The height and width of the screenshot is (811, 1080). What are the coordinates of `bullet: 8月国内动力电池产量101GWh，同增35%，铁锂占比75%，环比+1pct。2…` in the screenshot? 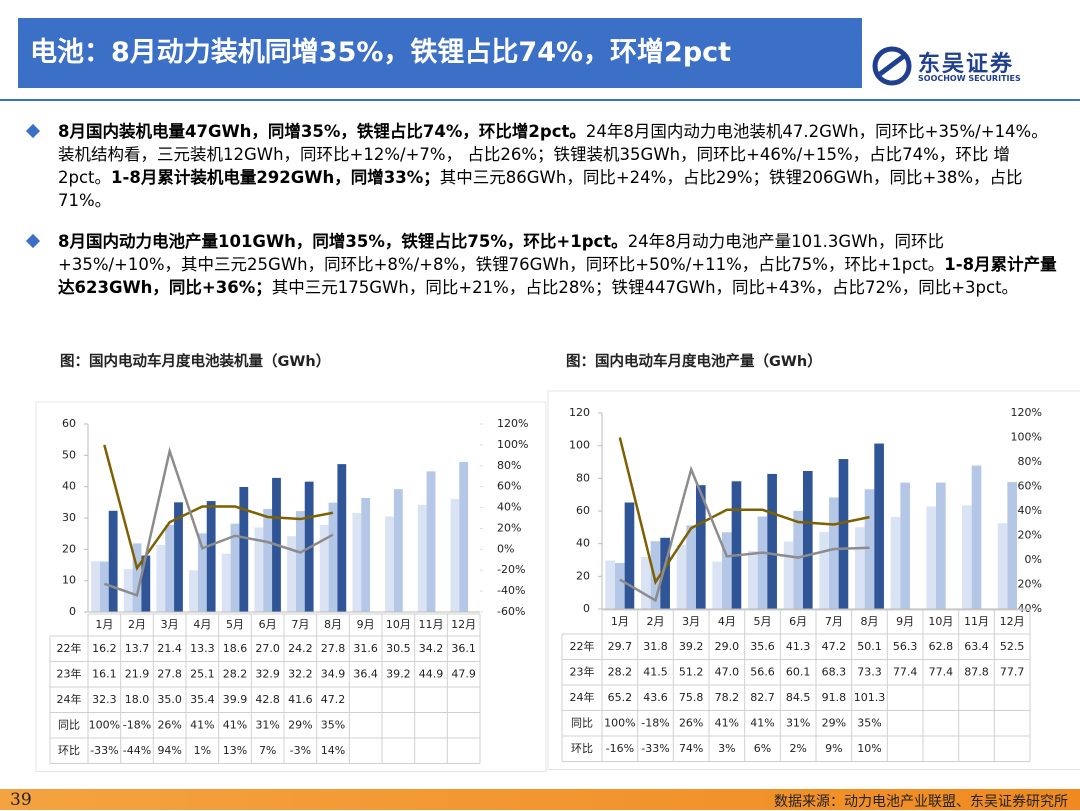 It's located at (558, 264).